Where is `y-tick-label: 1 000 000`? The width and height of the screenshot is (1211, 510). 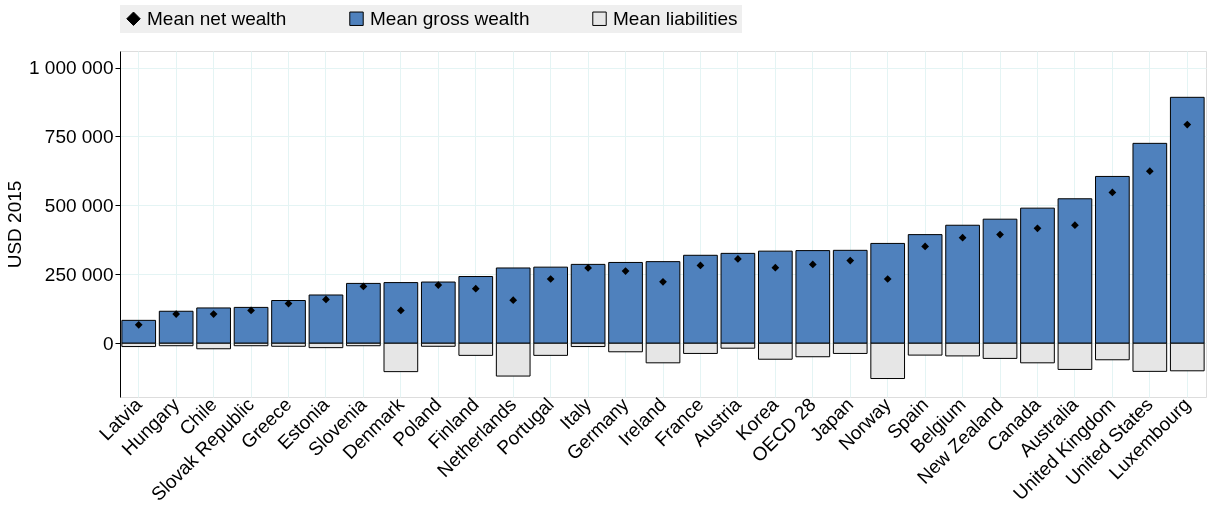 y-tick-label: 1 000 000 is located at coordinates (71, 68).